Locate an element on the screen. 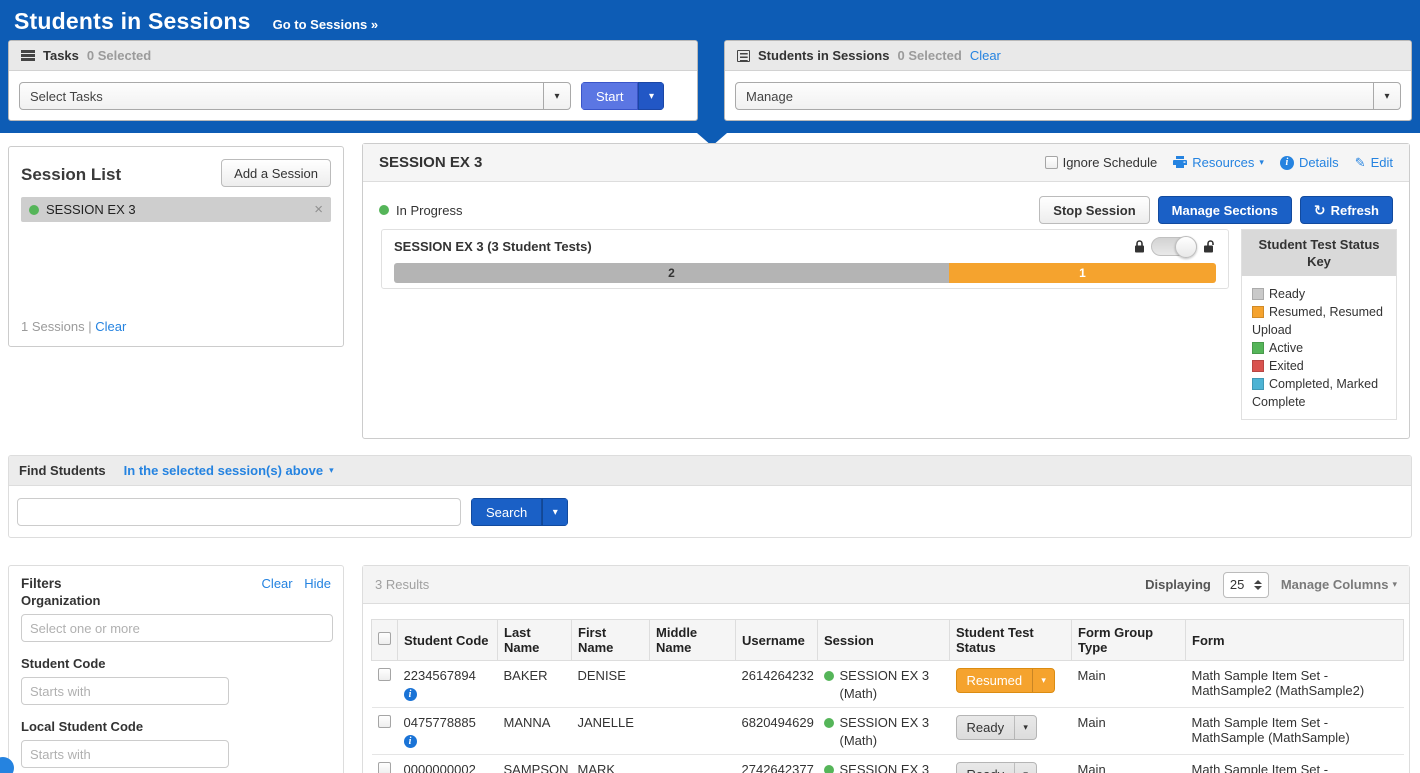 This screenshot has height=773, width=1420. page-title: Students in Sessions is located at coordinates (132, 21).